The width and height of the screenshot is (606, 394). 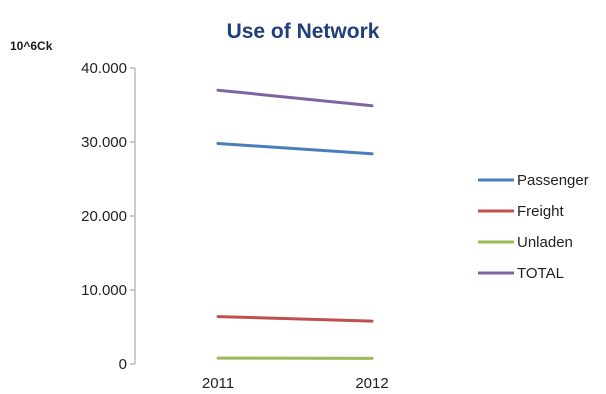 I want to click on series-line-freight, so click(x=295, y=319).